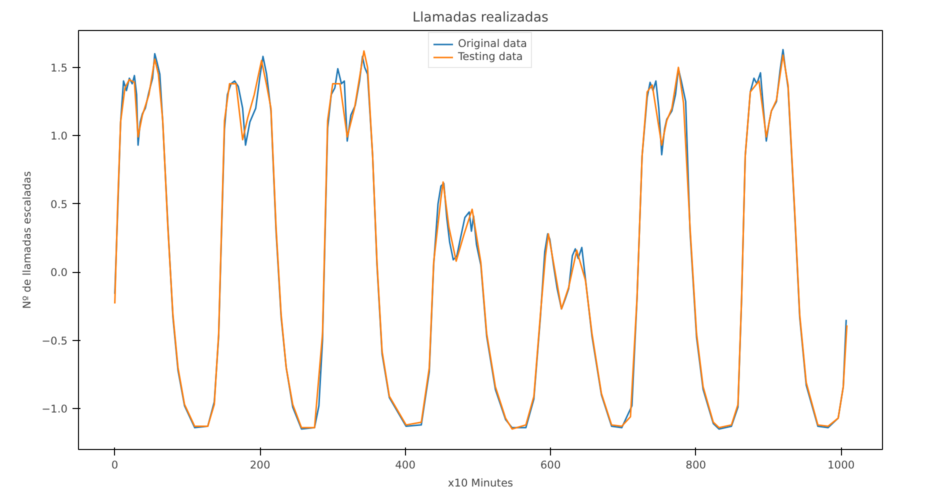 The width and height of the screenshot is (941, 499). What do you see at coordinates (59, 204) in the screenshot?
I see `y-tick-label: 0.5` at bounding box center [59, 204].